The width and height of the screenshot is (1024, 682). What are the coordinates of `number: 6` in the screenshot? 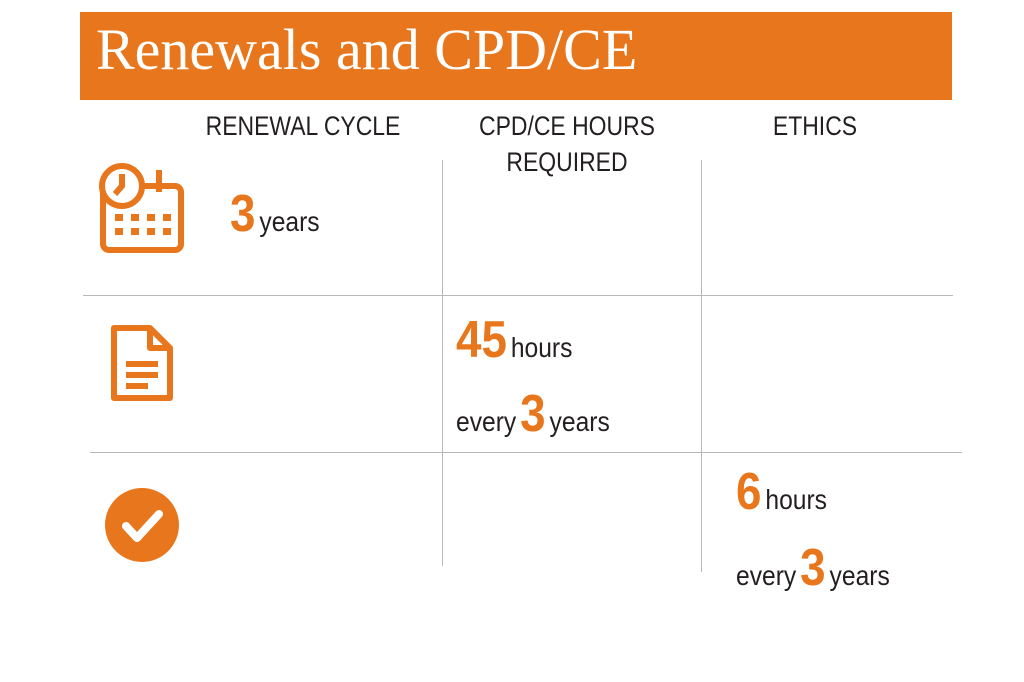 It's located at (749, 492).